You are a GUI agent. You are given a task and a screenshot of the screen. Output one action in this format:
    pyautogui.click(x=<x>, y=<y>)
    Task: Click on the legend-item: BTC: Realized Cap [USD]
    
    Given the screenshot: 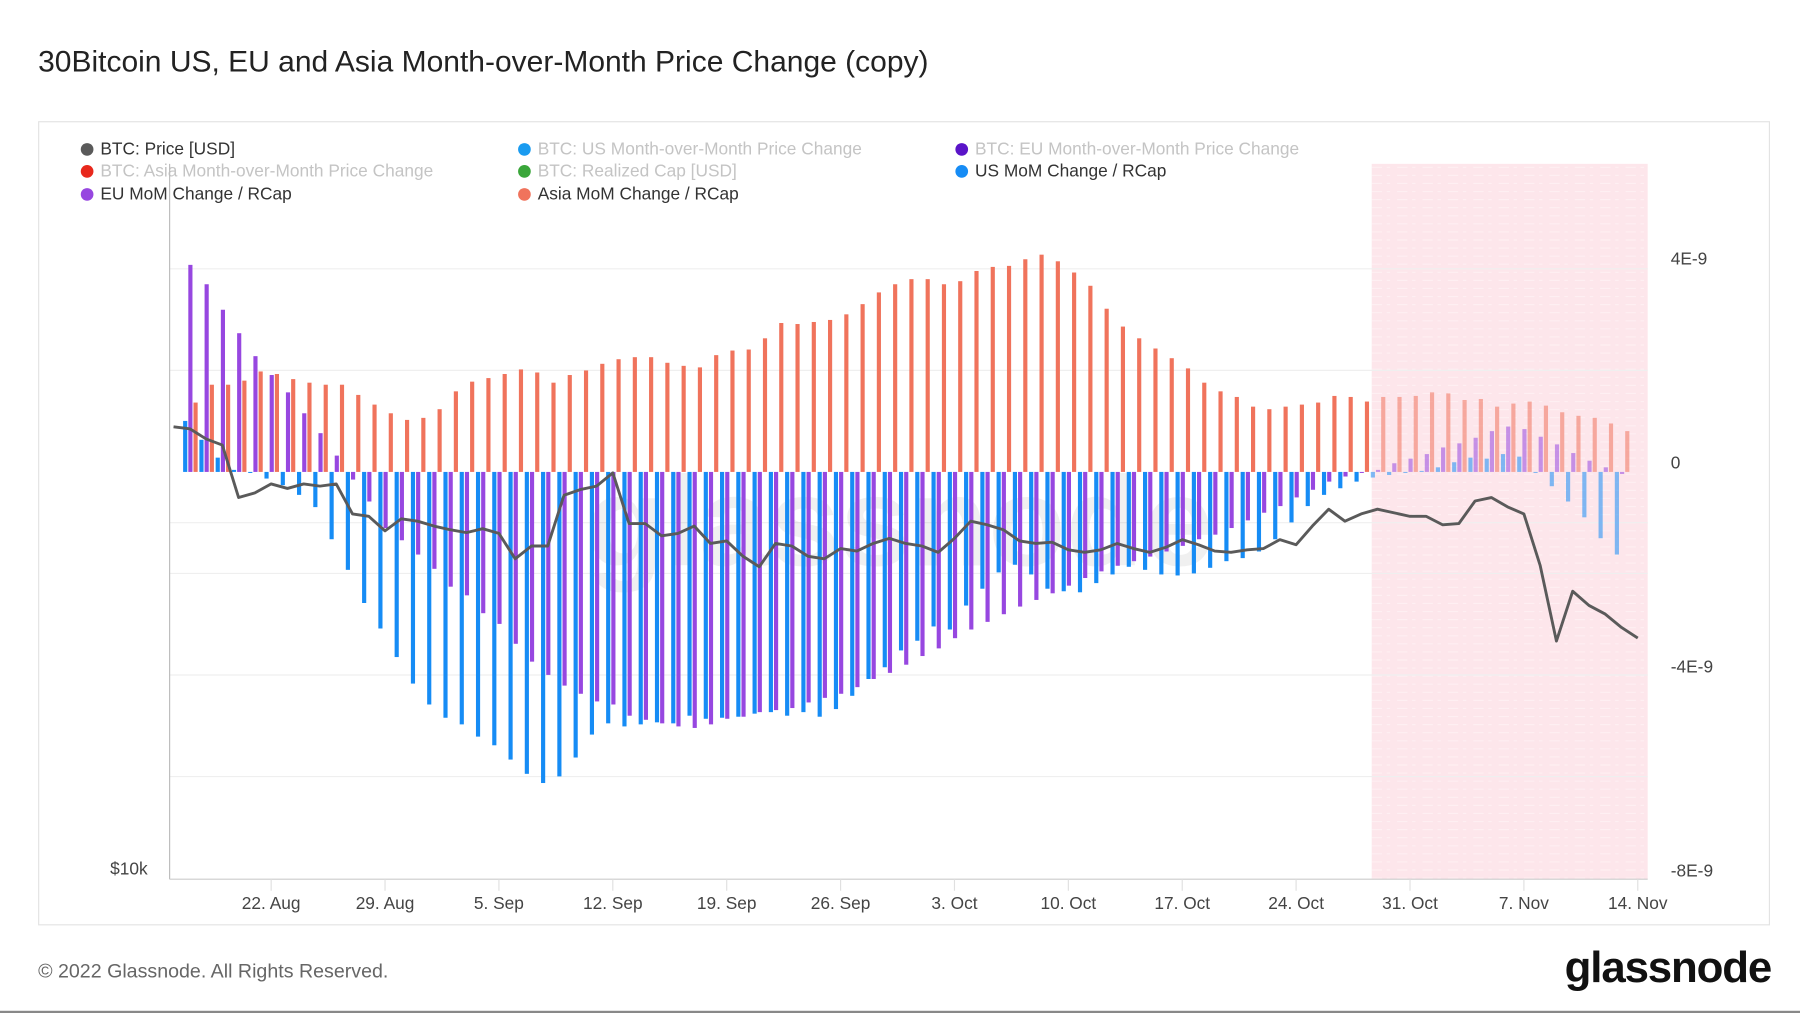 What is the action you would take?
    pyautogui.click(x=627, y=170)
    